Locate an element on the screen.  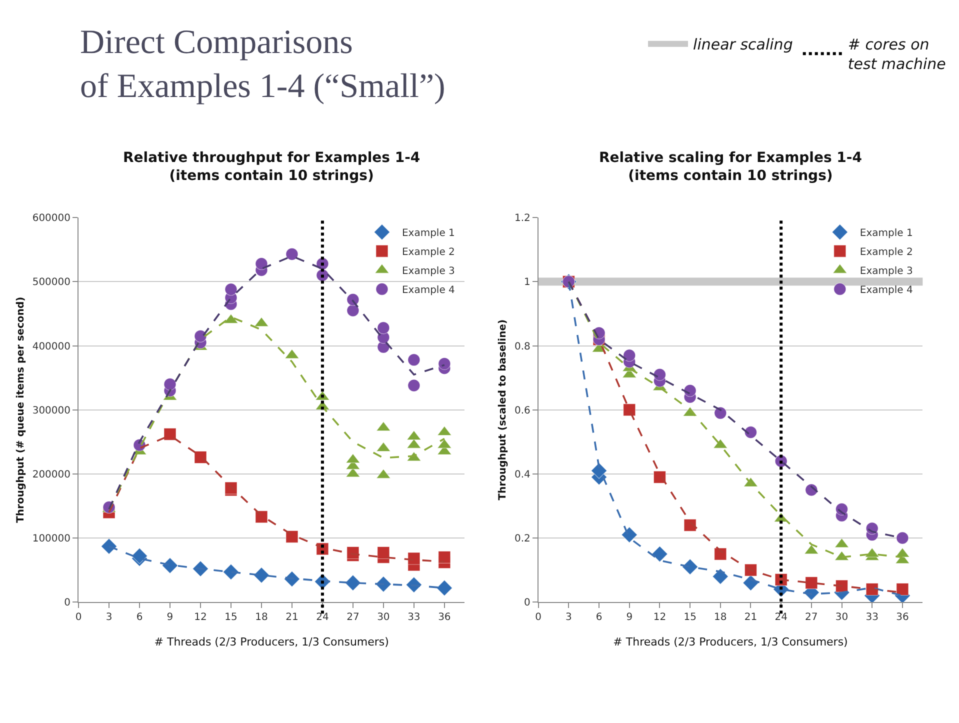
y-tick-label: 500000 is located at coordinates (51, 282).